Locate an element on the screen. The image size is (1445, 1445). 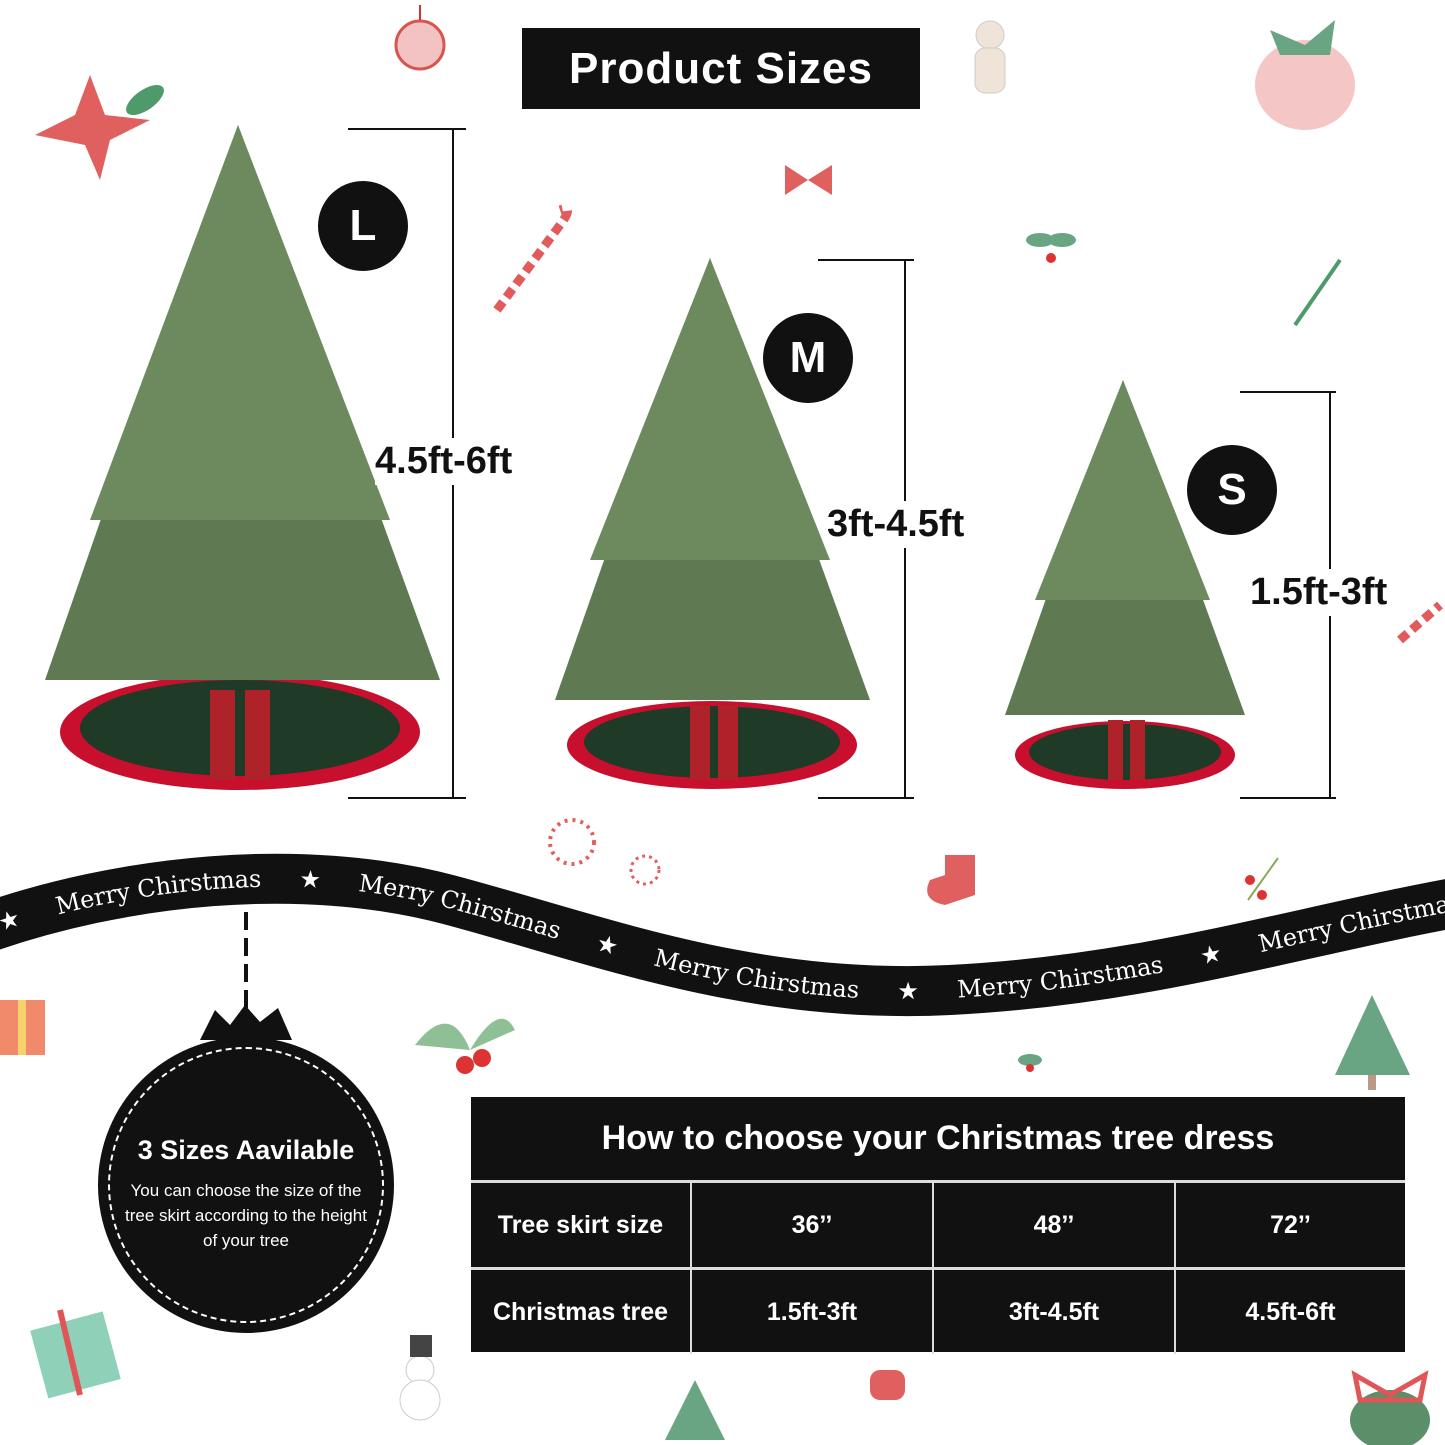
poinsettia-icon is located at coordinates (99, 127).